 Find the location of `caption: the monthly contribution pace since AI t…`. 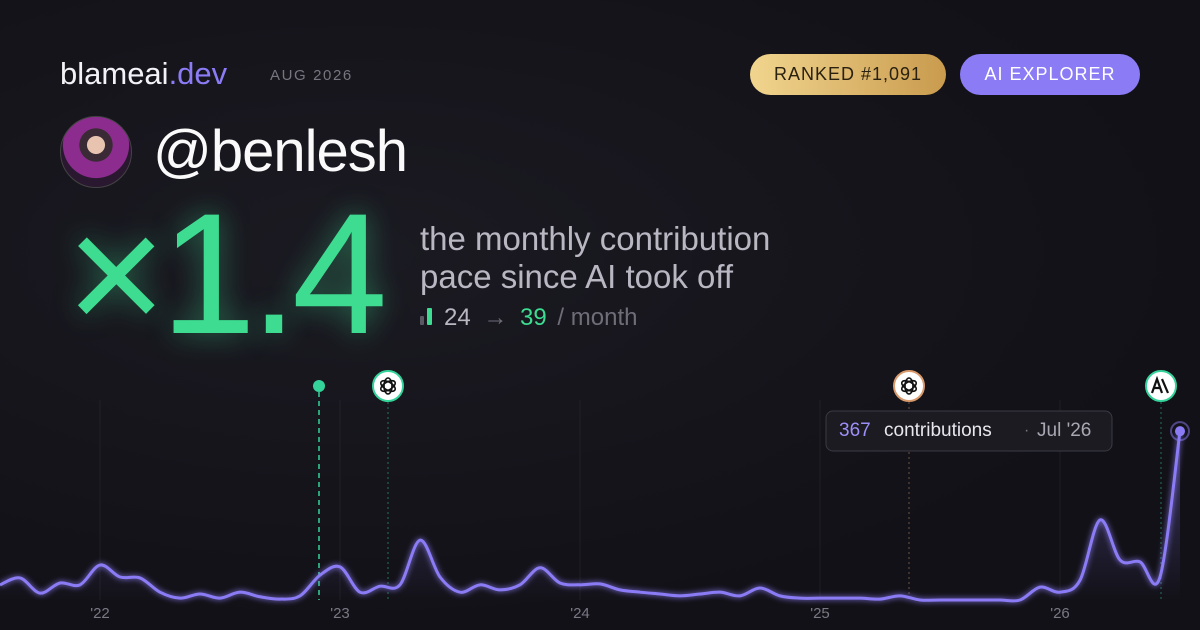

caption: the monthly contribution pace since AI t… is located at coordinates (595, 258).